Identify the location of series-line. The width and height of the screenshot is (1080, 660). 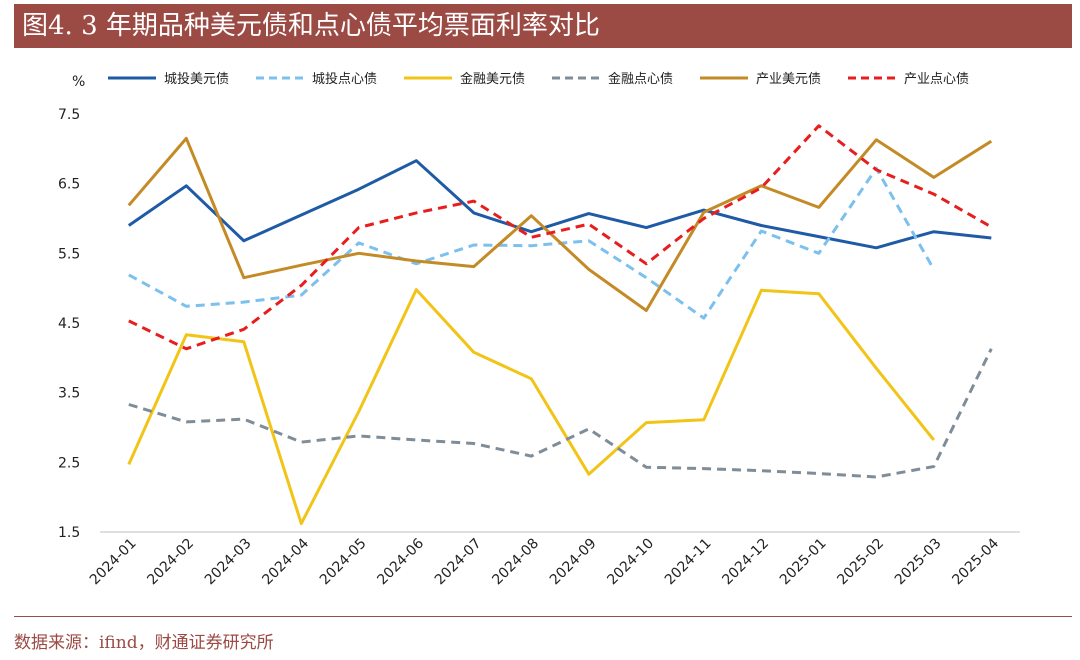
(559, 204).